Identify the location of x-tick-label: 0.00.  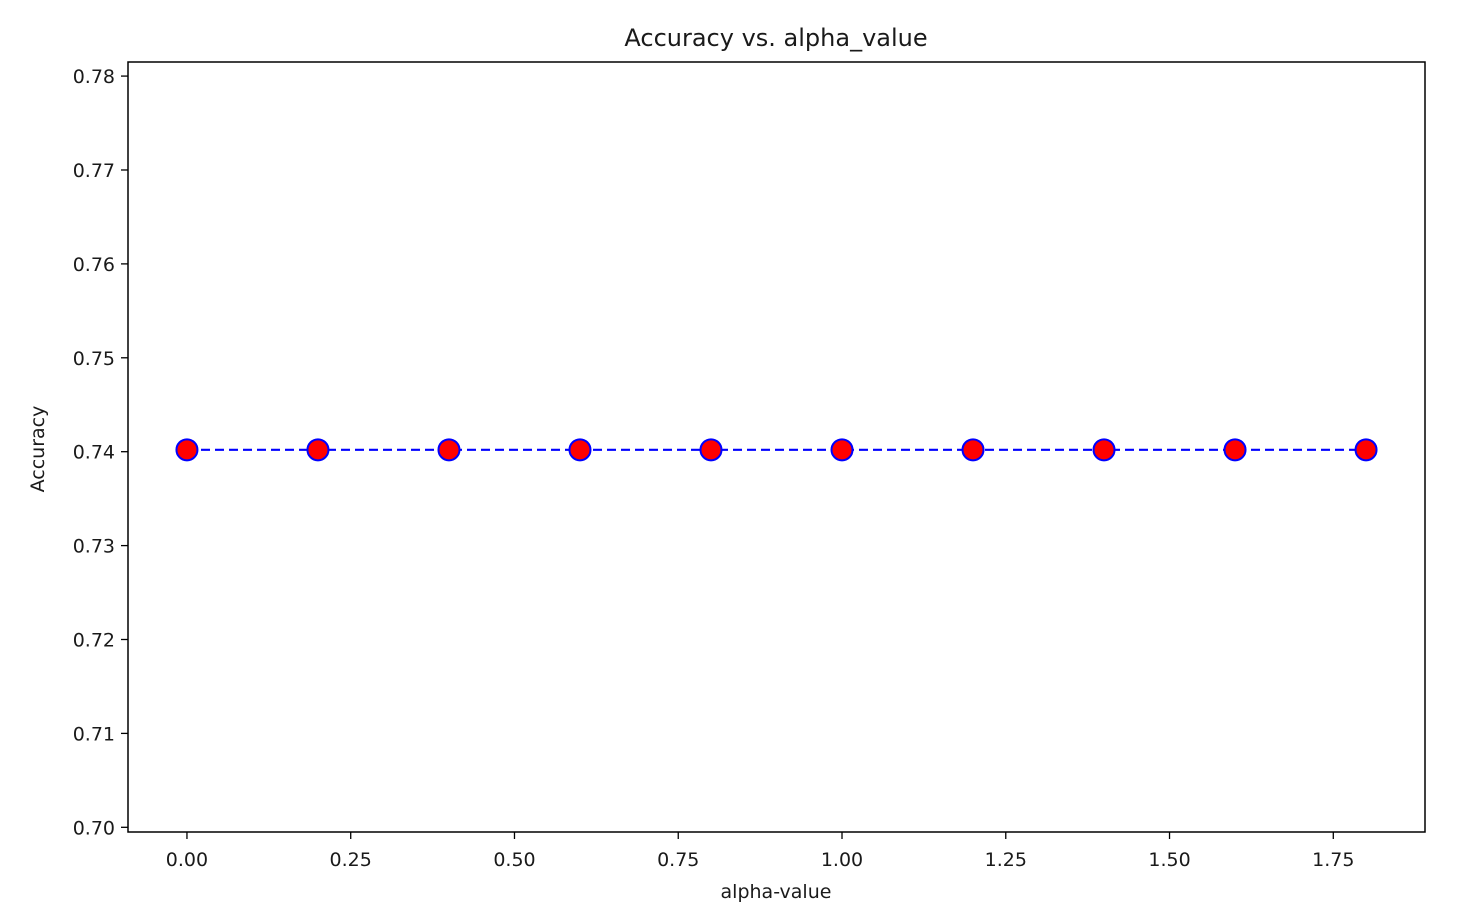
(187, 860).